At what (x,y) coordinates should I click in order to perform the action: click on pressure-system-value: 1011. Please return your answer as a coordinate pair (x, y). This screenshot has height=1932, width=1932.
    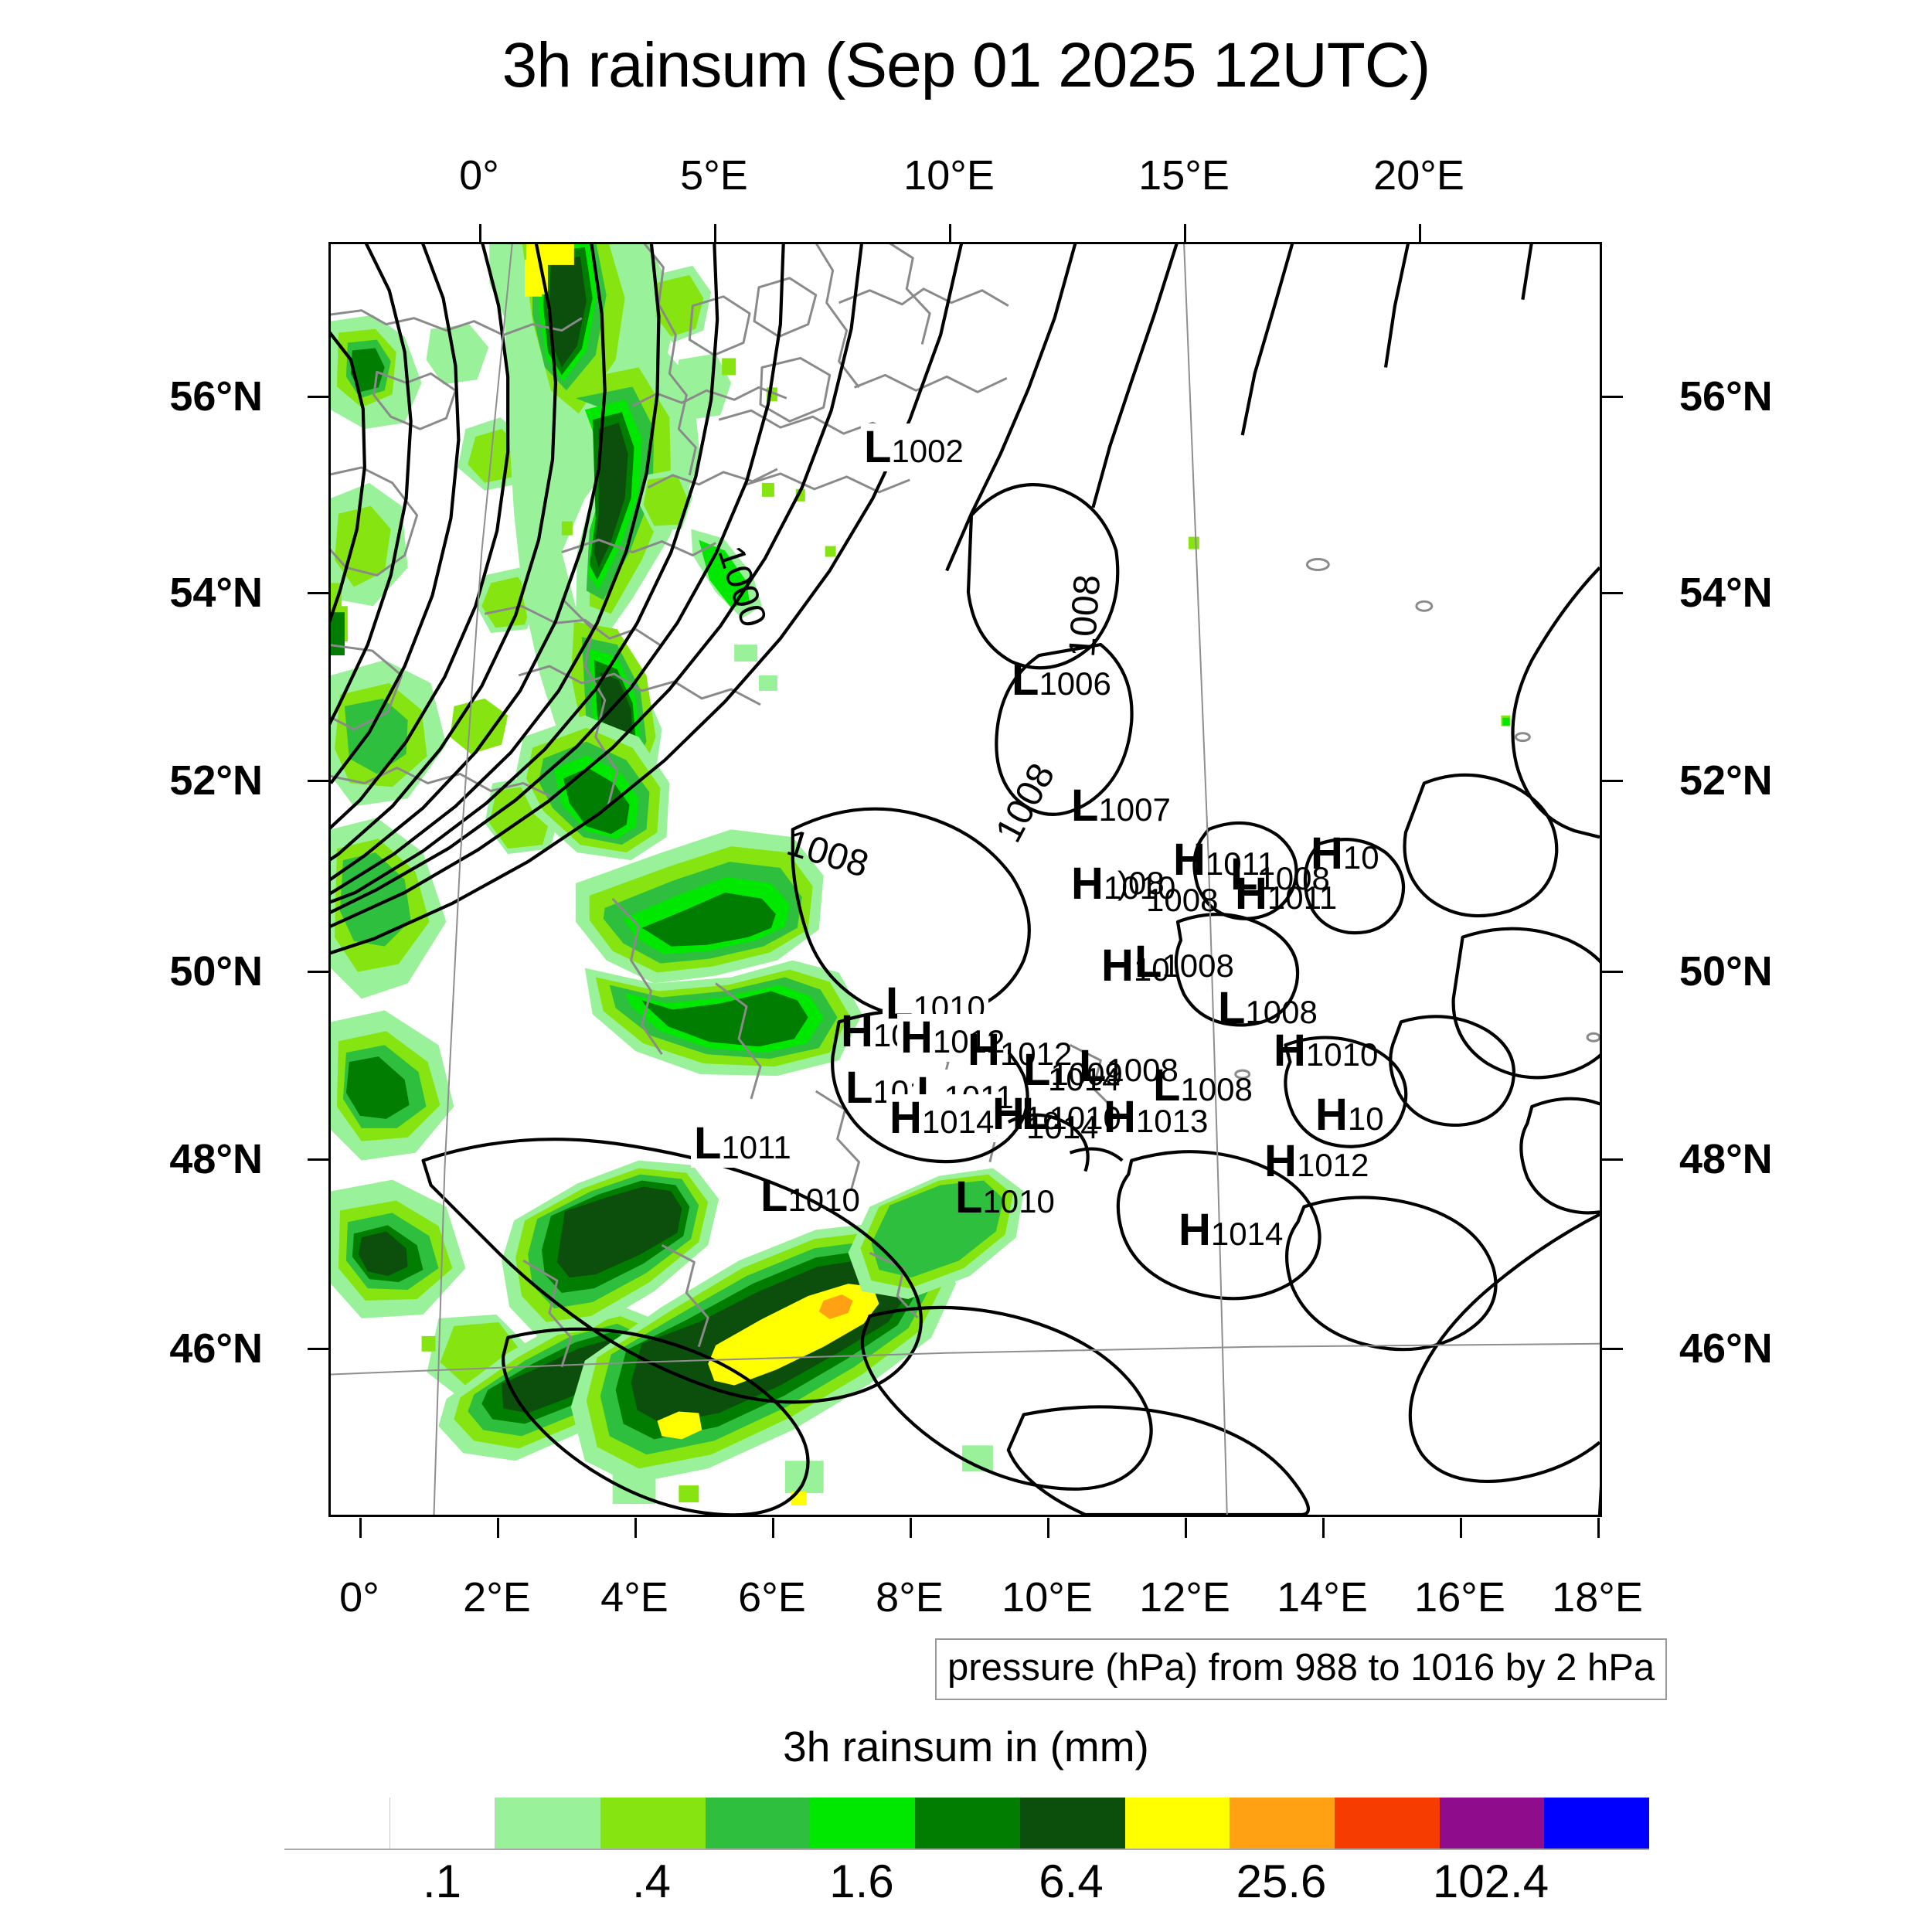
    Looking at the image, I should click on (756, 1147).